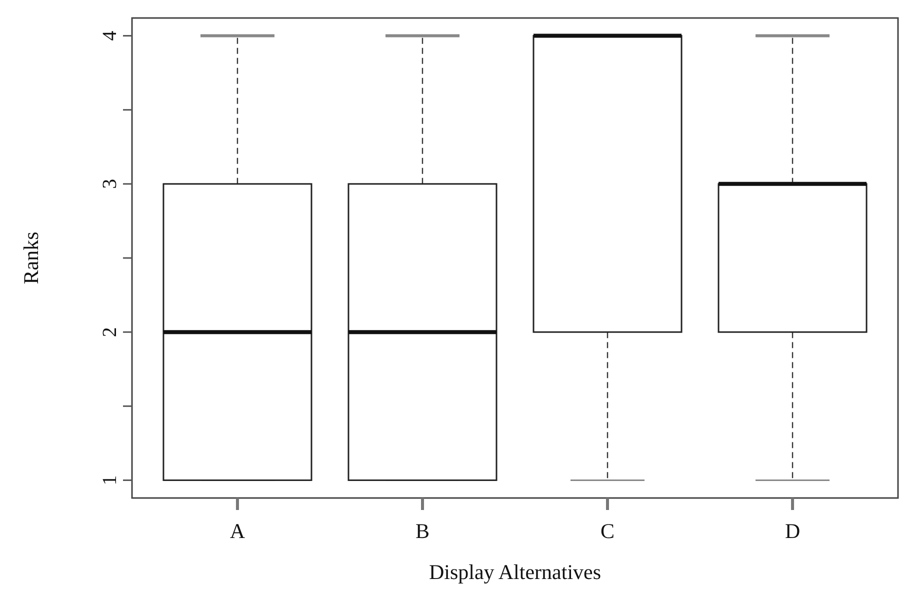 The image size is (909, 601). Describe the element at coordinates (792, 531) in the screenshot. I see `x-tick-label: D` at that location.